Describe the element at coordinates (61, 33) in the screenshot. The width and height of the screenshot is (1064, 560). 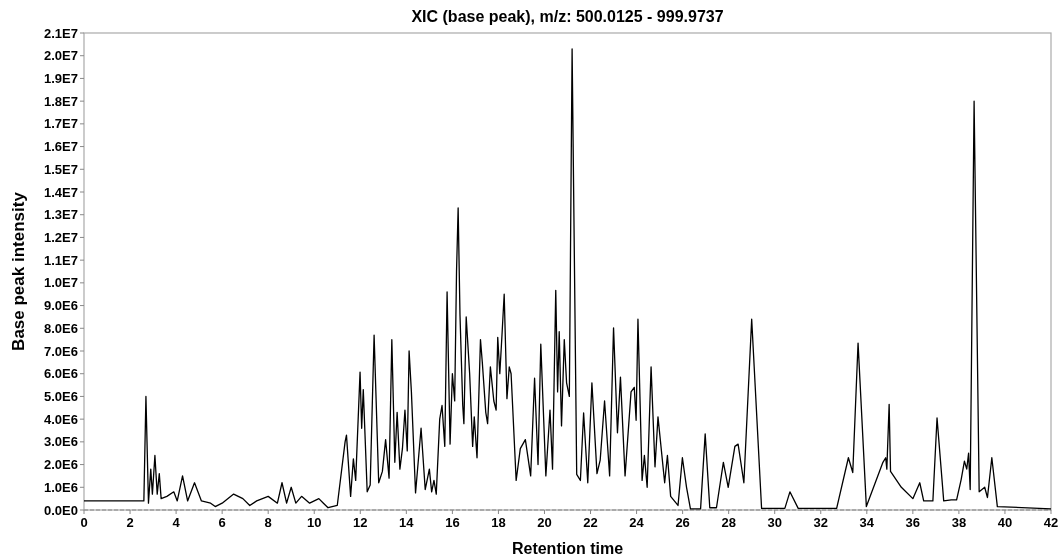
I see `y-tick-label: 2.1E7` at that location.